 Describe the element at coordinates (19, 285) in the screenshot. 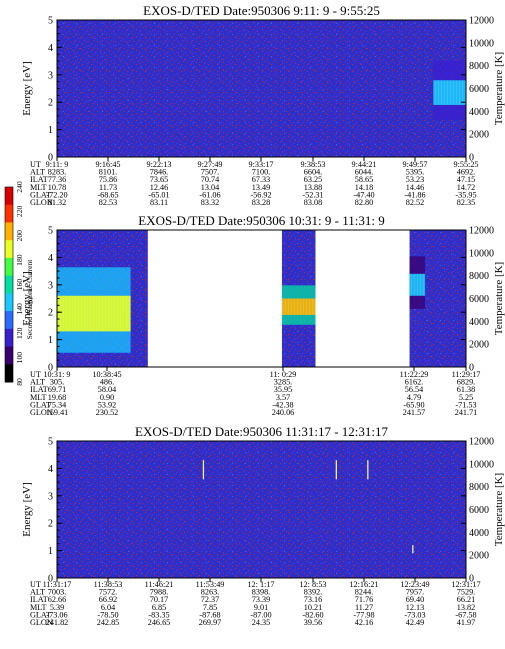

I see `colorbar-tick-label: 160` at that location.